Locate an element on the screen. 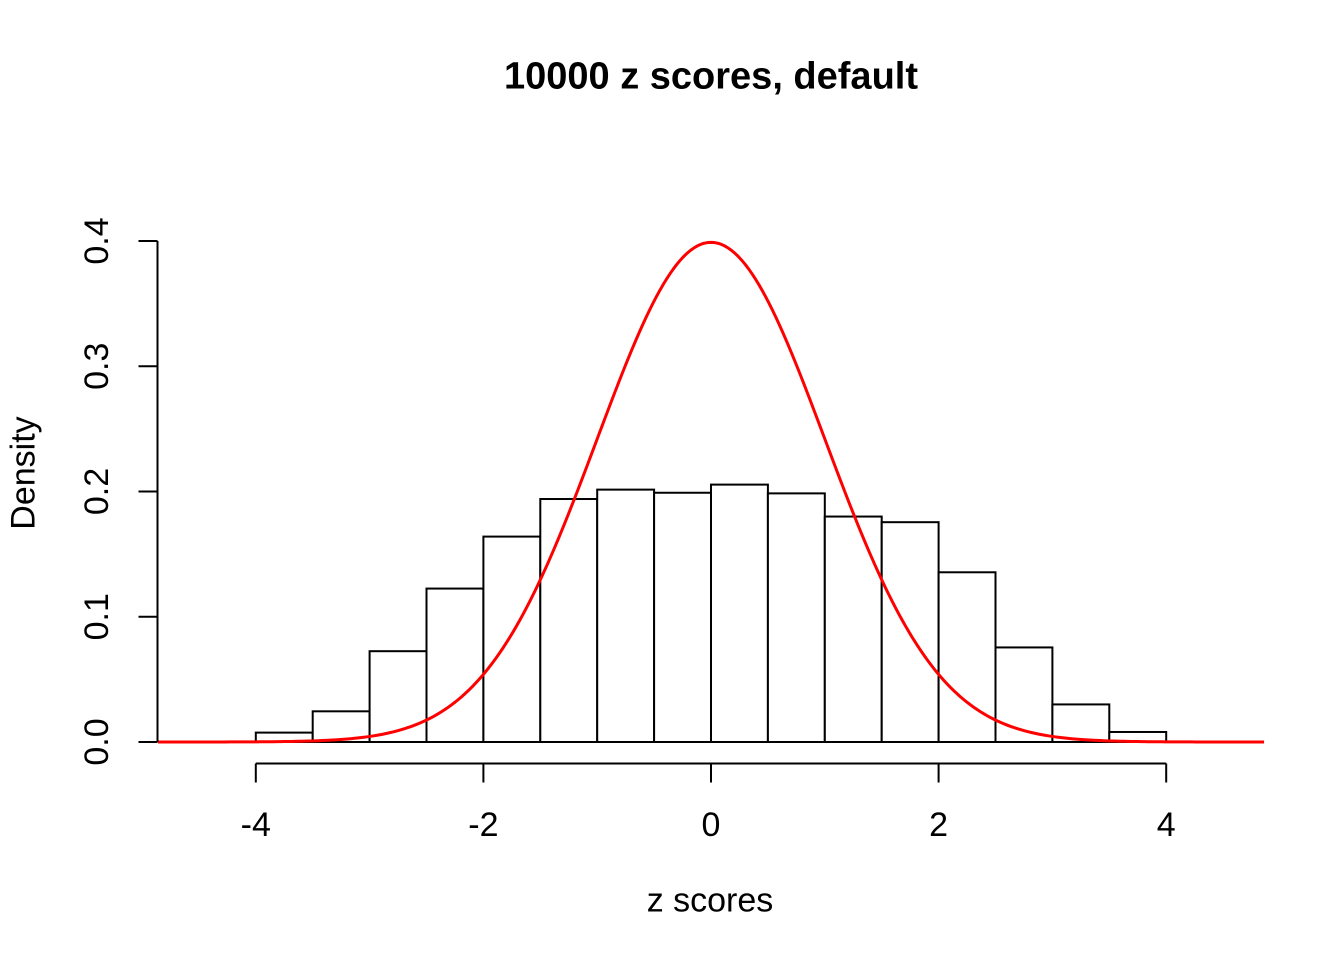  x-tick-label: 0 is located at coordinates (711, 825).